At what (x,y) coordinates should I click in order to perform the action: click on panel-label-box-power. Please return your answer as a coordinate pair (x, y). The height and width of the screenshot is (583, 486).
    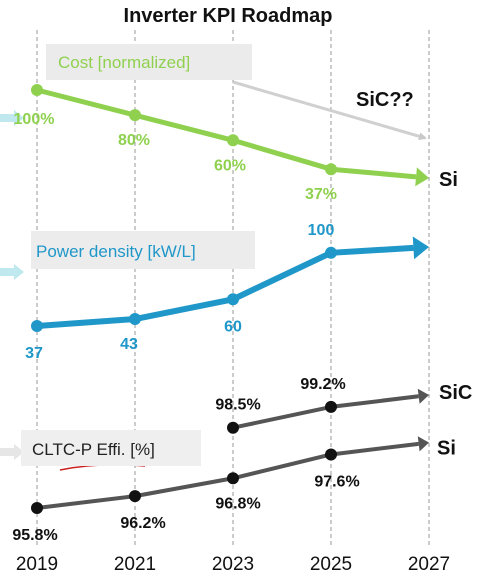
    Looking at the image, I should click on (143, 250).